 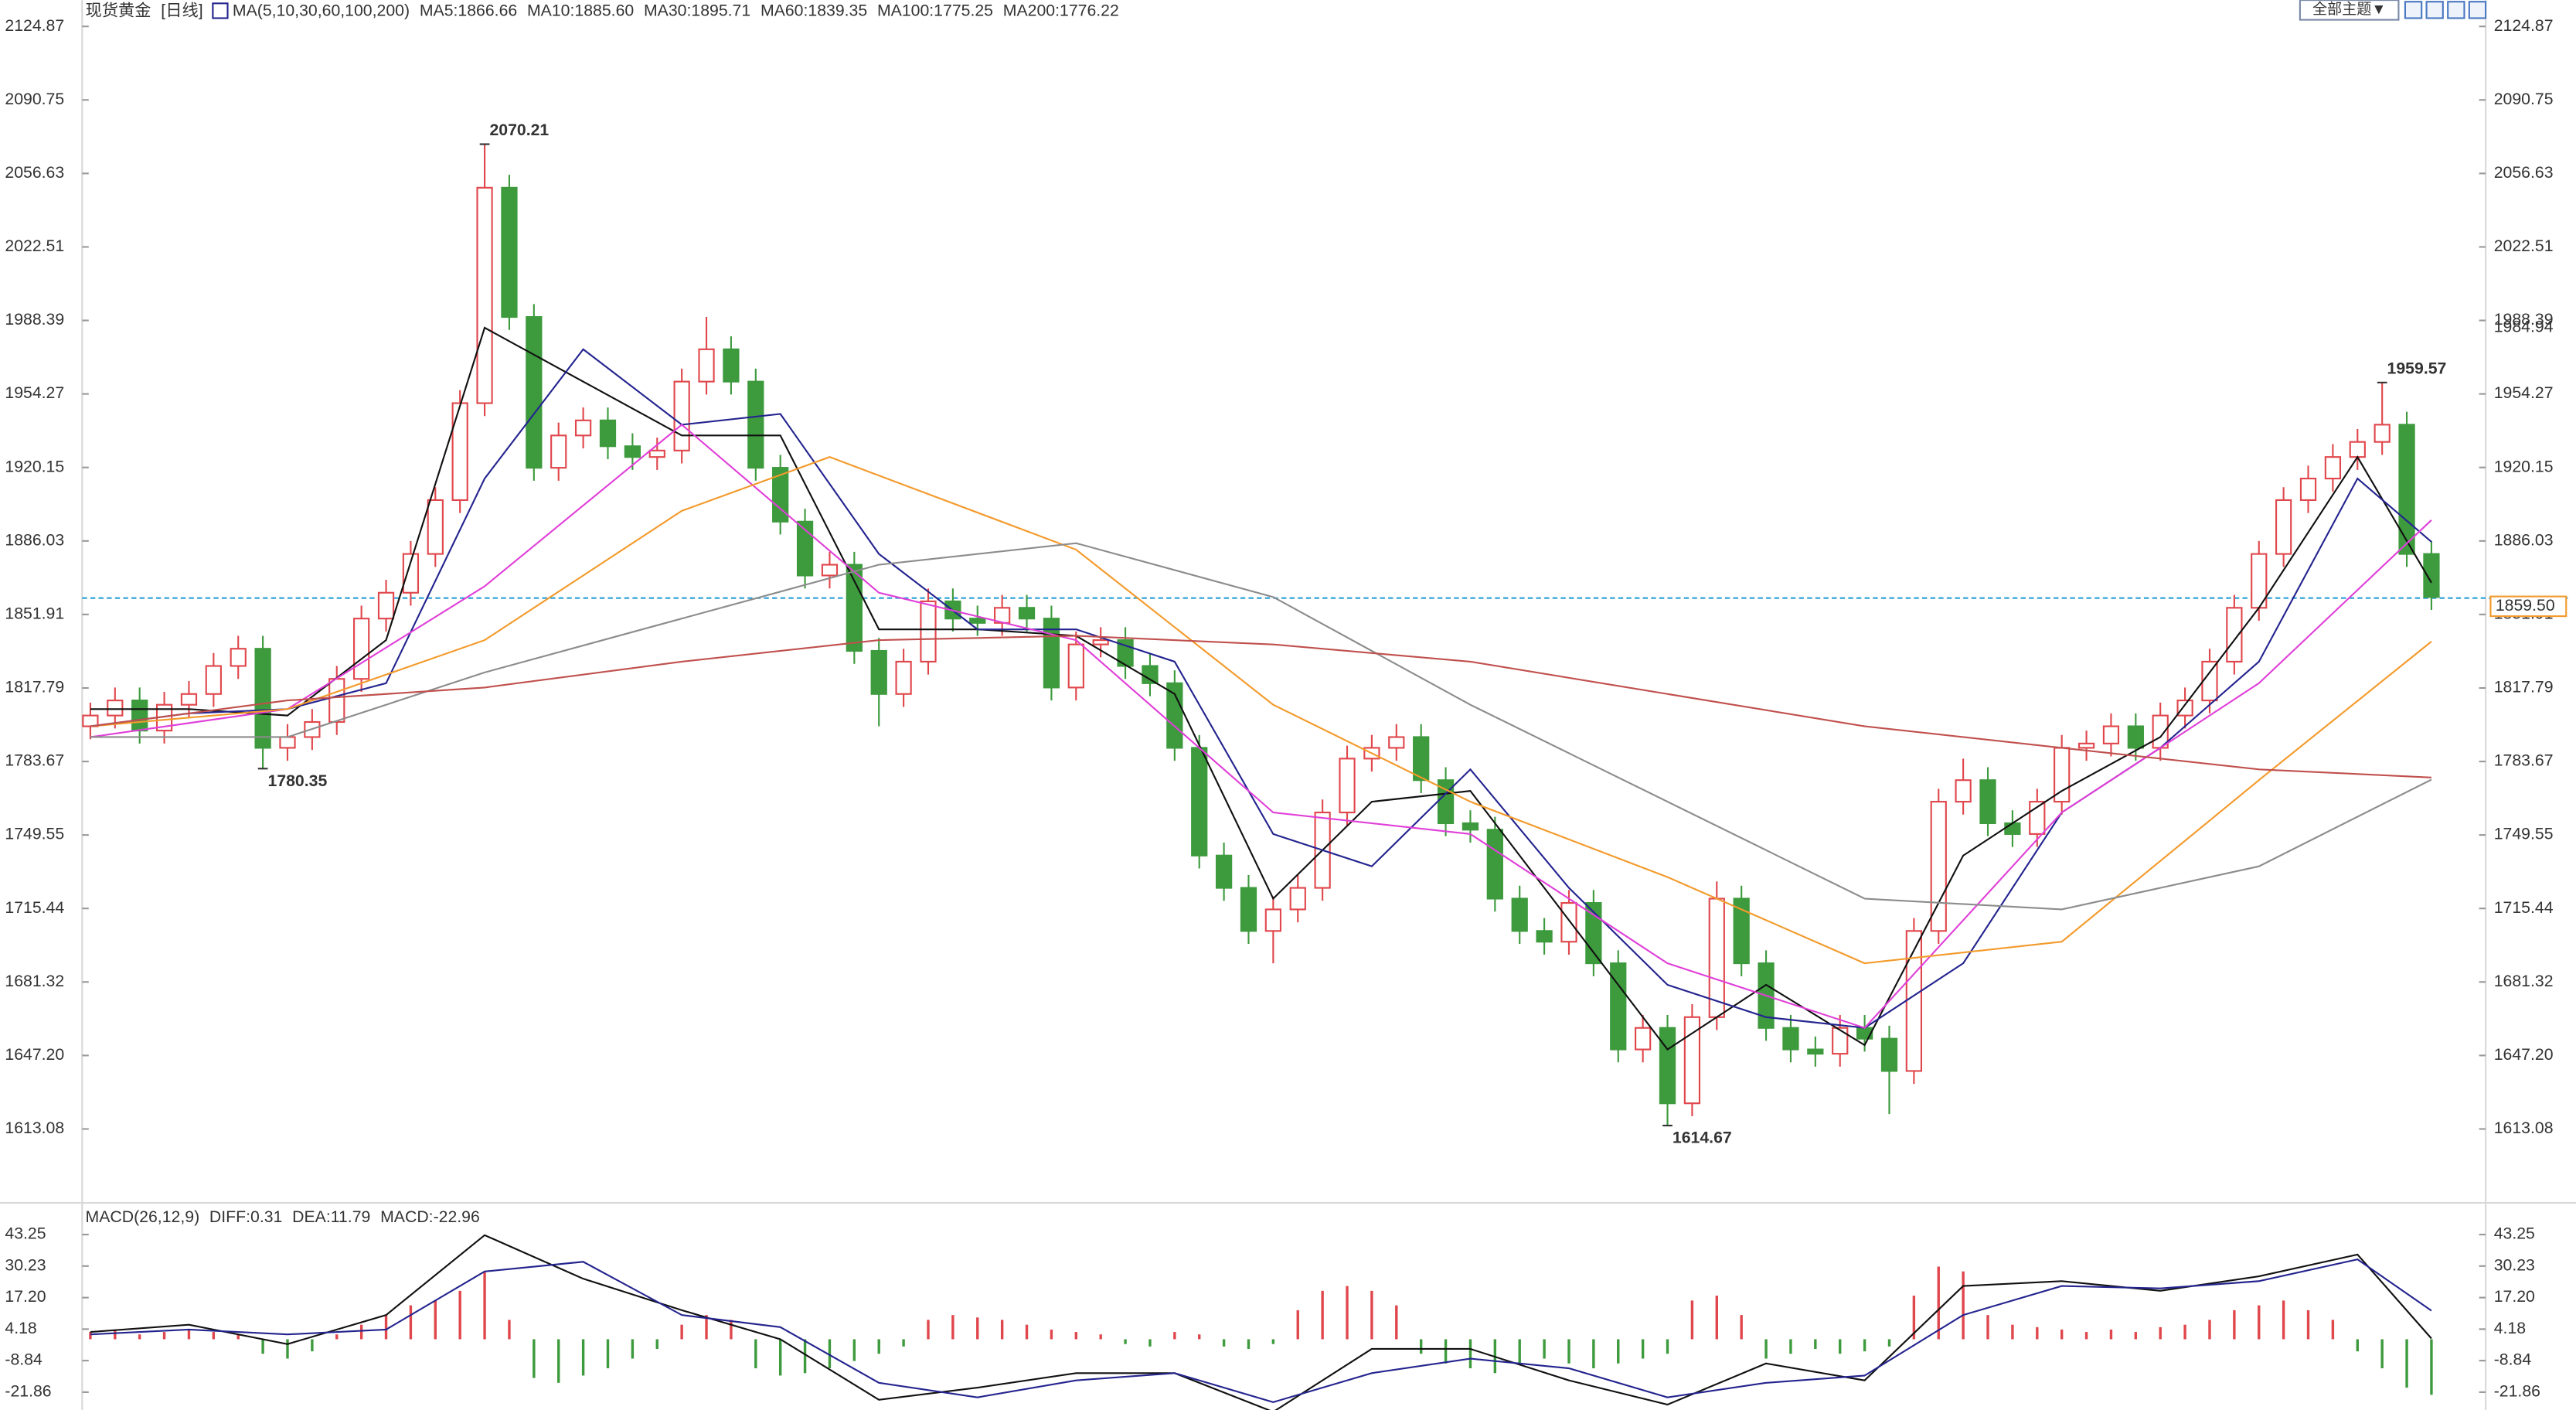 I want to click on macd-line, so click(x=1261, y=1322).